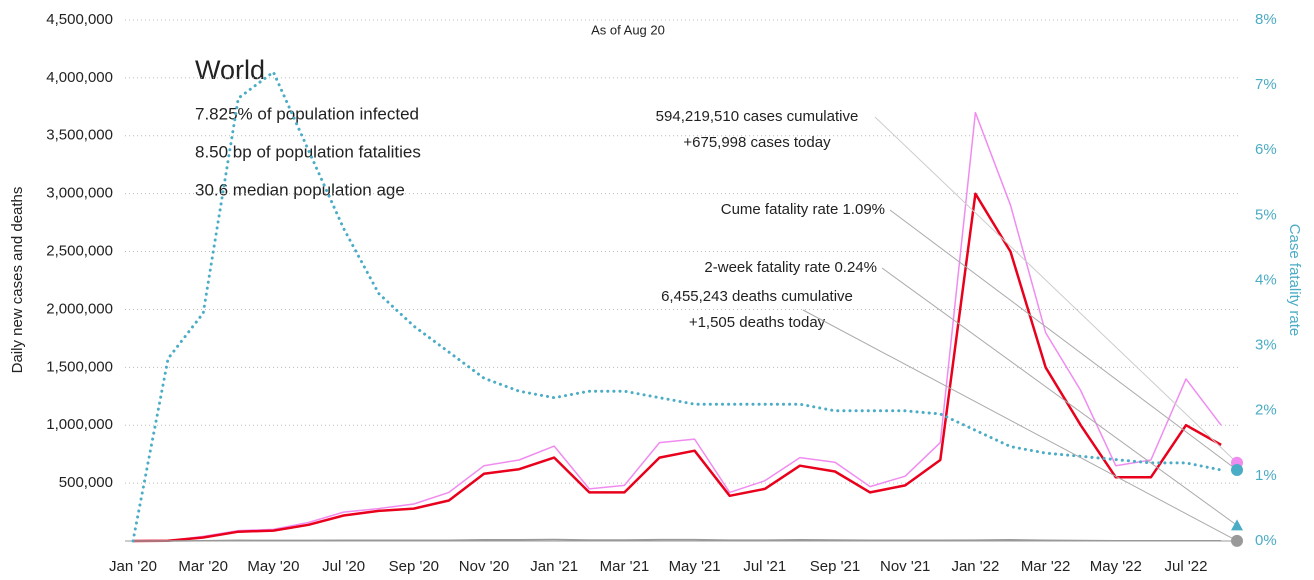 The width and height of the screenshot is (1314, 580). I want to click on x-tick-label: Mar '21, so click(625, 566).